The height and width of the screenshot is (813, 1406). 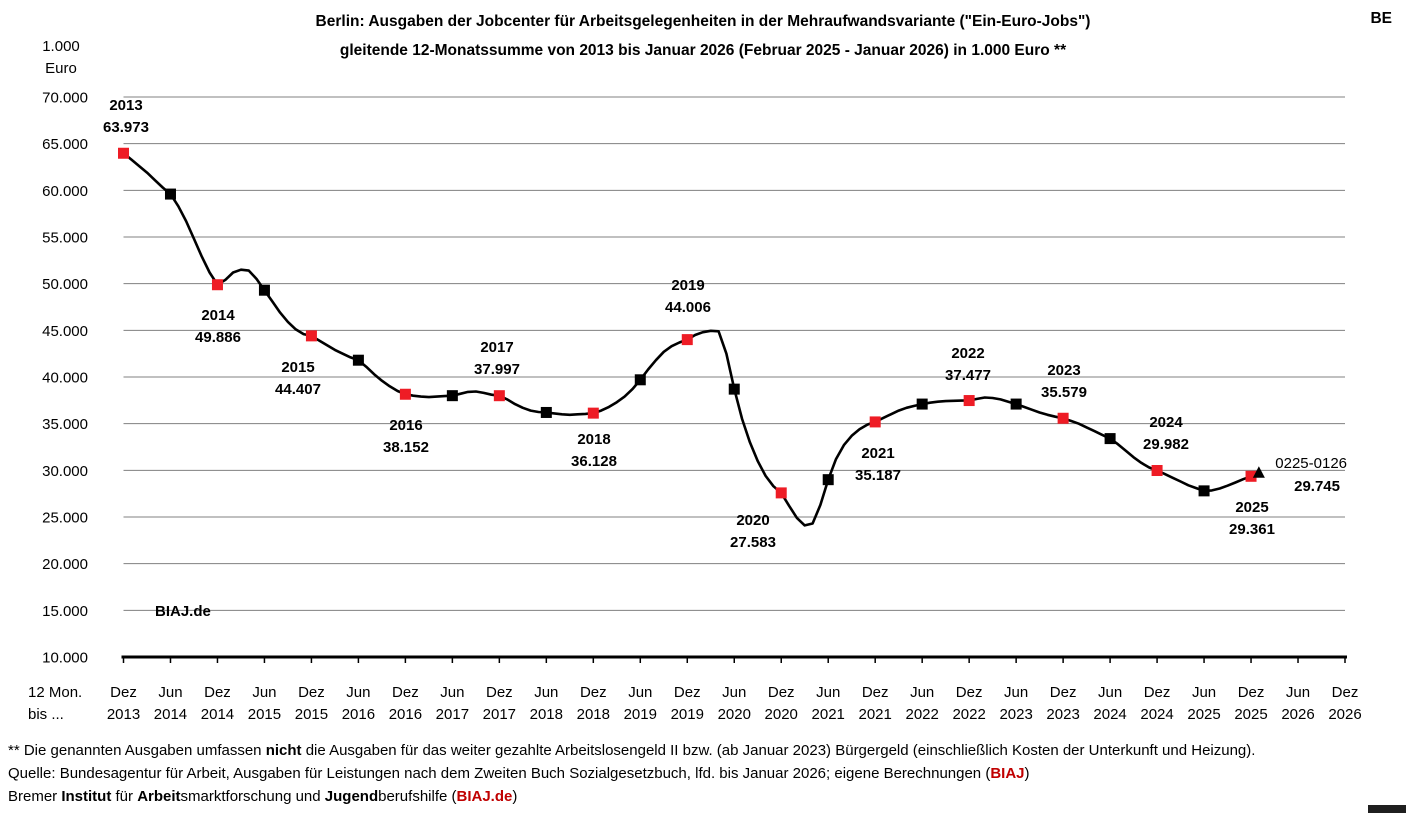 I want to click on y-axis-tick-label: 35.000, so click(x=65, y=424).